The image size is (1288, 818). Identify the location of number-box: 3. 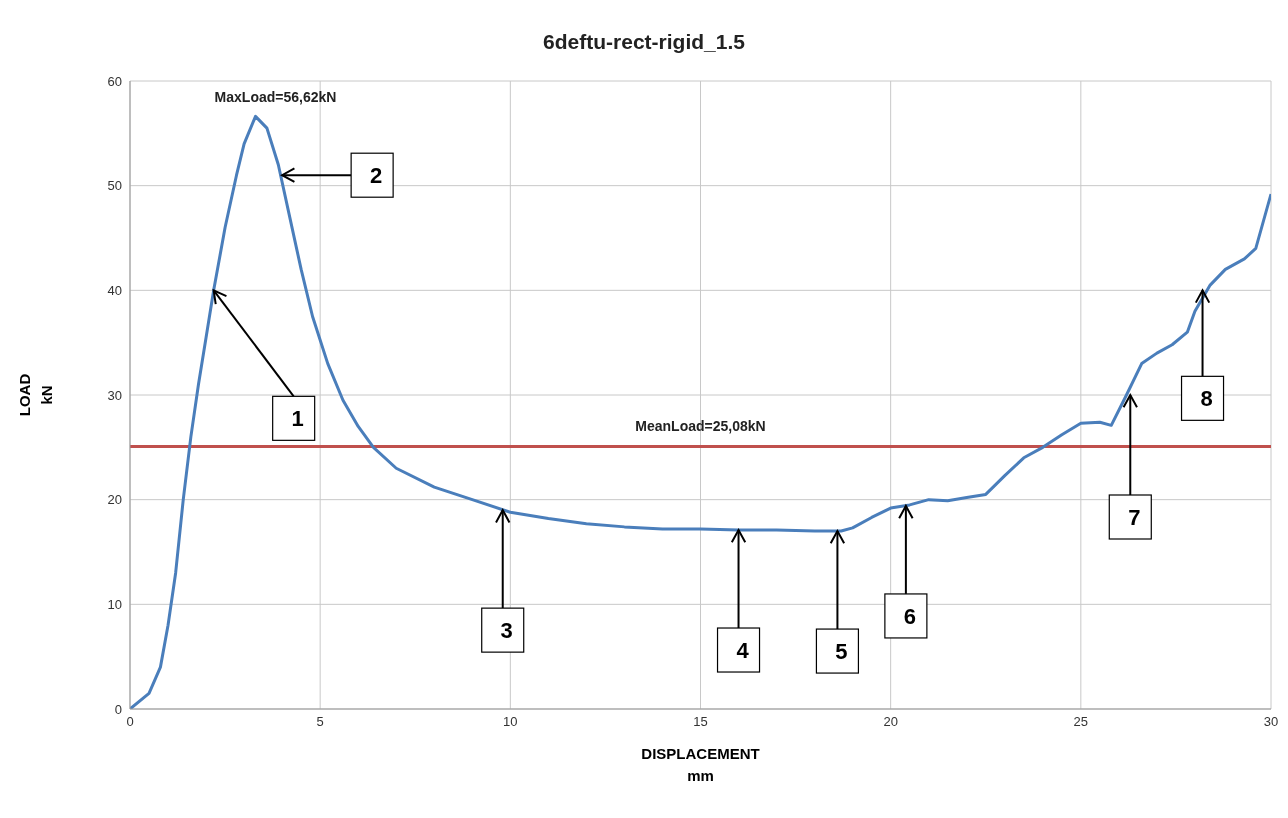
(503, 630).